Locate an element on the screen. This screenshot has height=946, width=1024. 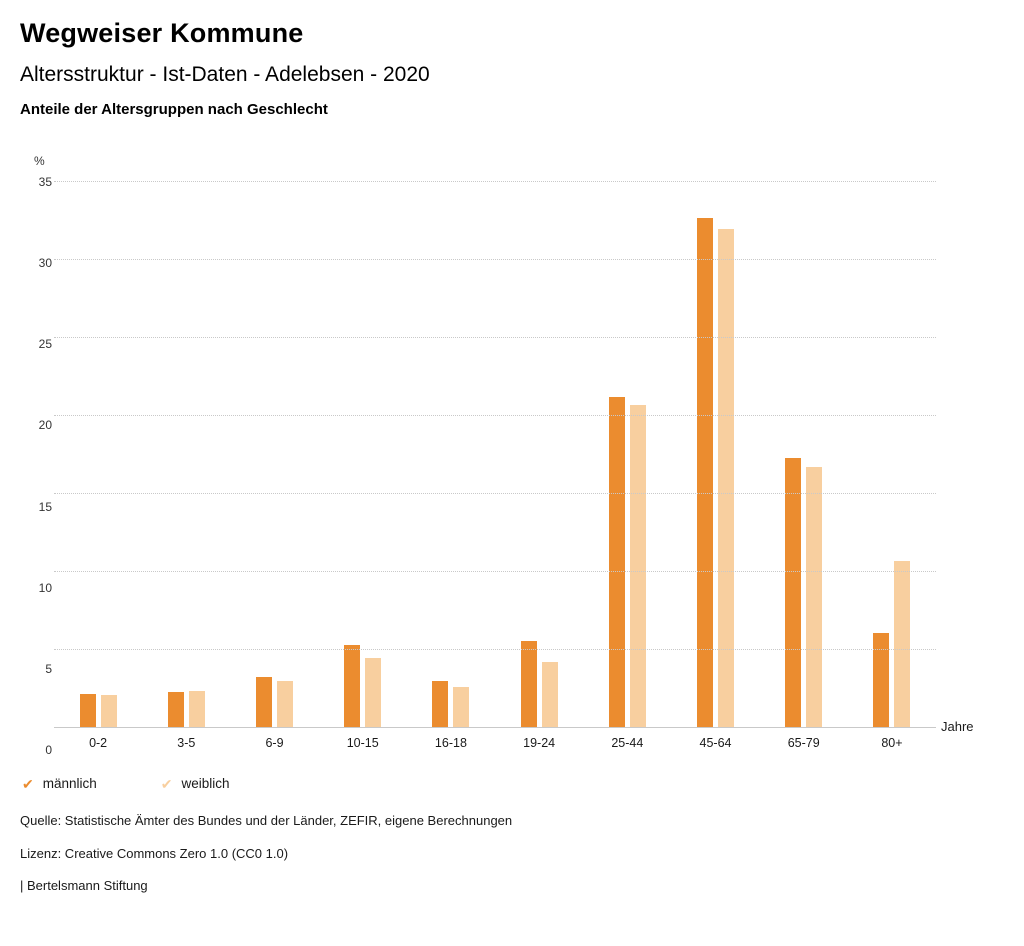
x-axis-unit-label: Jahre is located at coordinates (957, 726).